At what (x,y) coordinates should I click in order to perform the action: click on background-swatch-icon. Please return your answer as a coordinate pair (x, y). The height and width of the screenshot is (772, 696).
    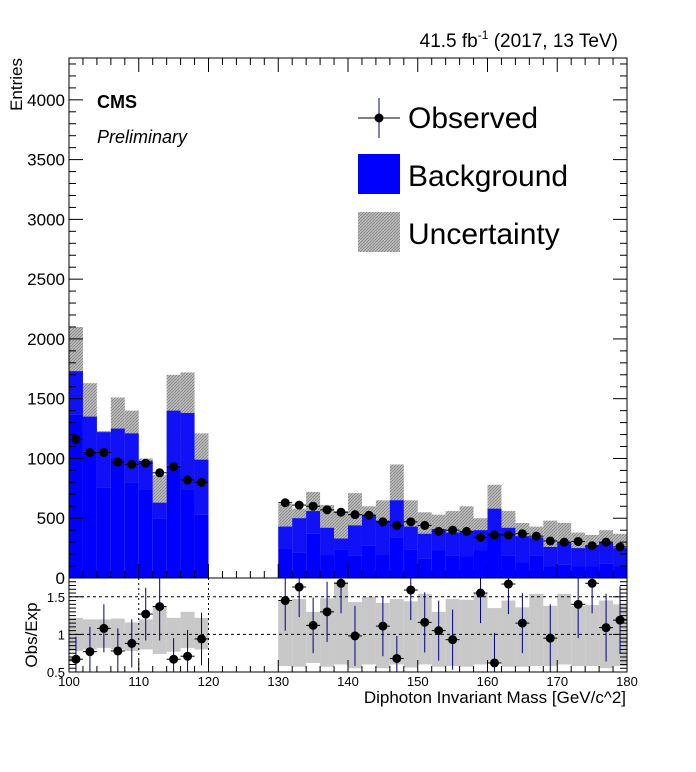
    Looking at the image, I should click on (379, 174).